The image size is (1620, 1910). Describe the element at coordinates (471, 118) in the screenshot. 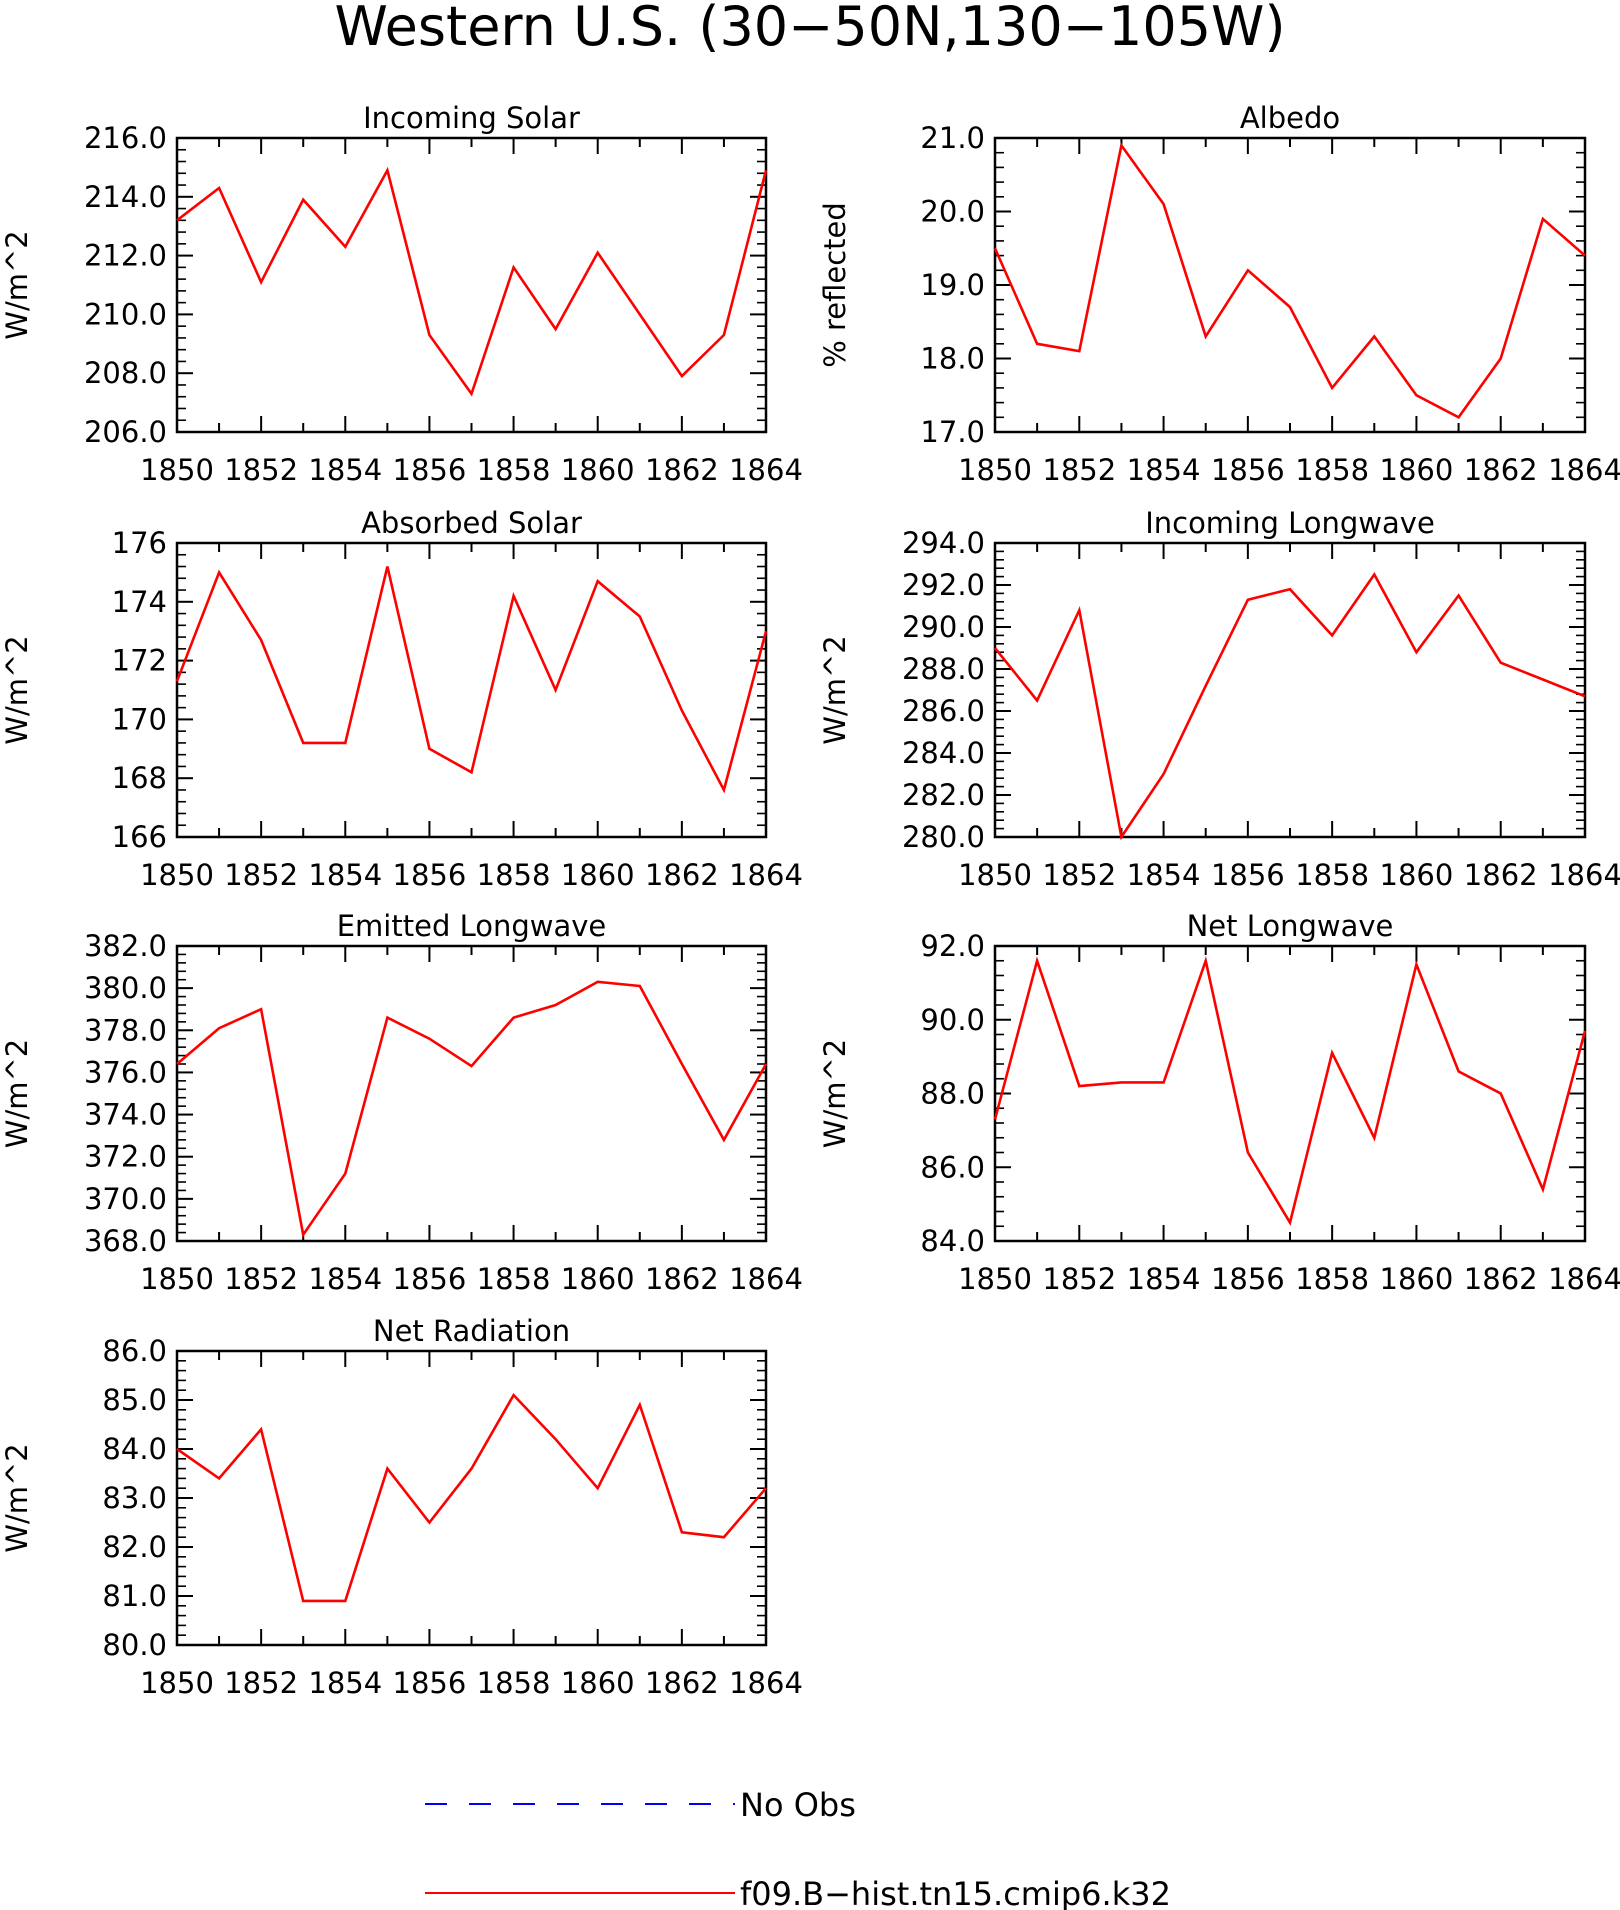

I see `panel-title: Incoming Solar` at that location.